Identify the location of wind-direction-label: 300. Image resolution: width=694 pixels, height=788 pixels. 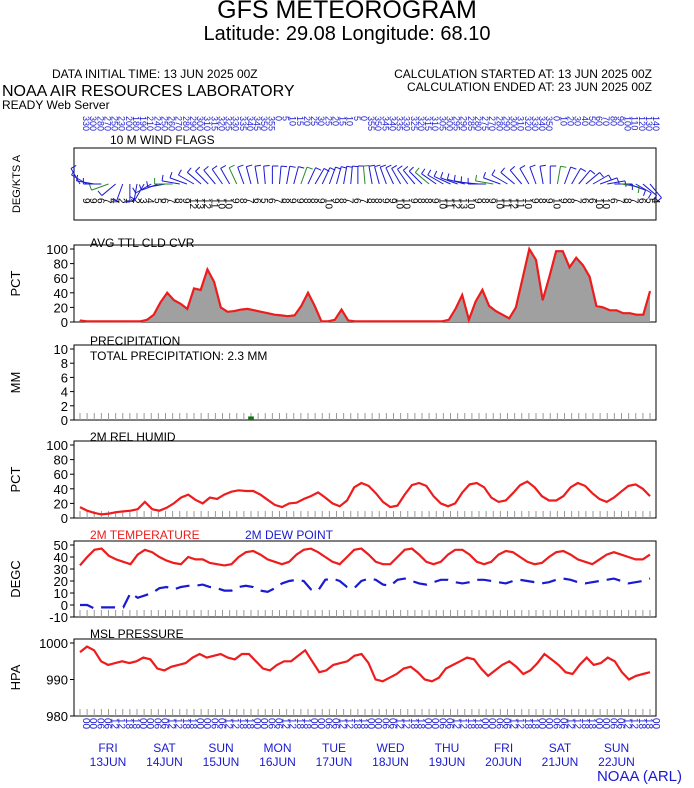
(514, 123).